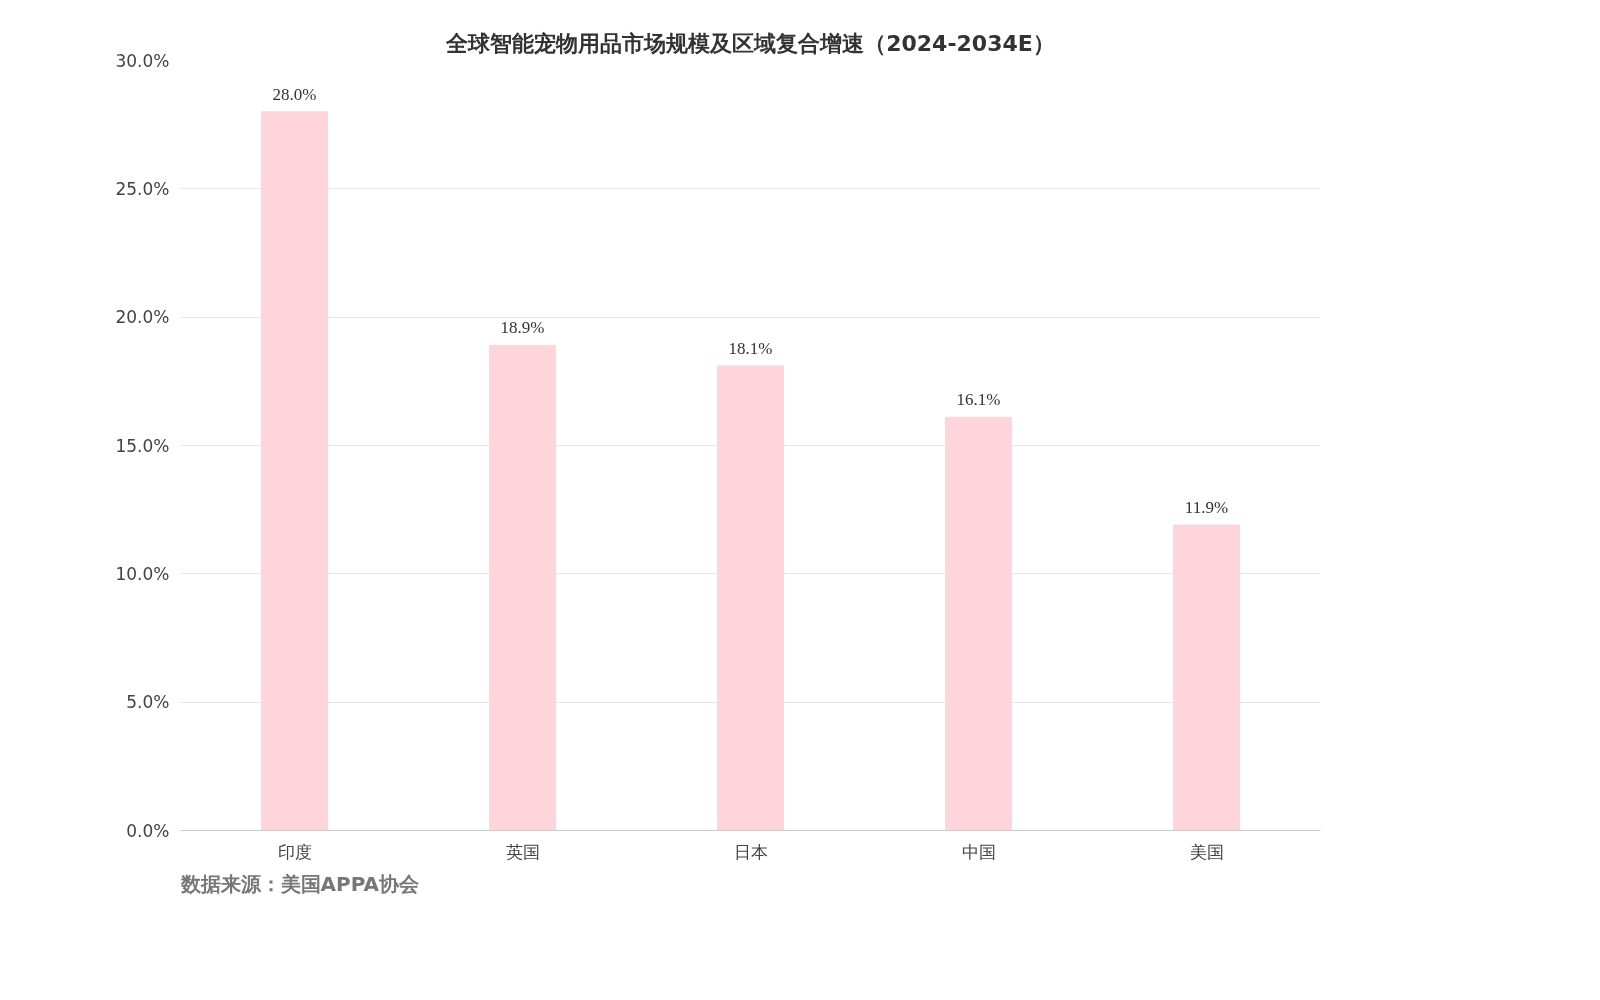  What do you see at coordinates (750, 348) in the screenshot?
I see `data-label: 18.1%` at bounding box center [750, 348].